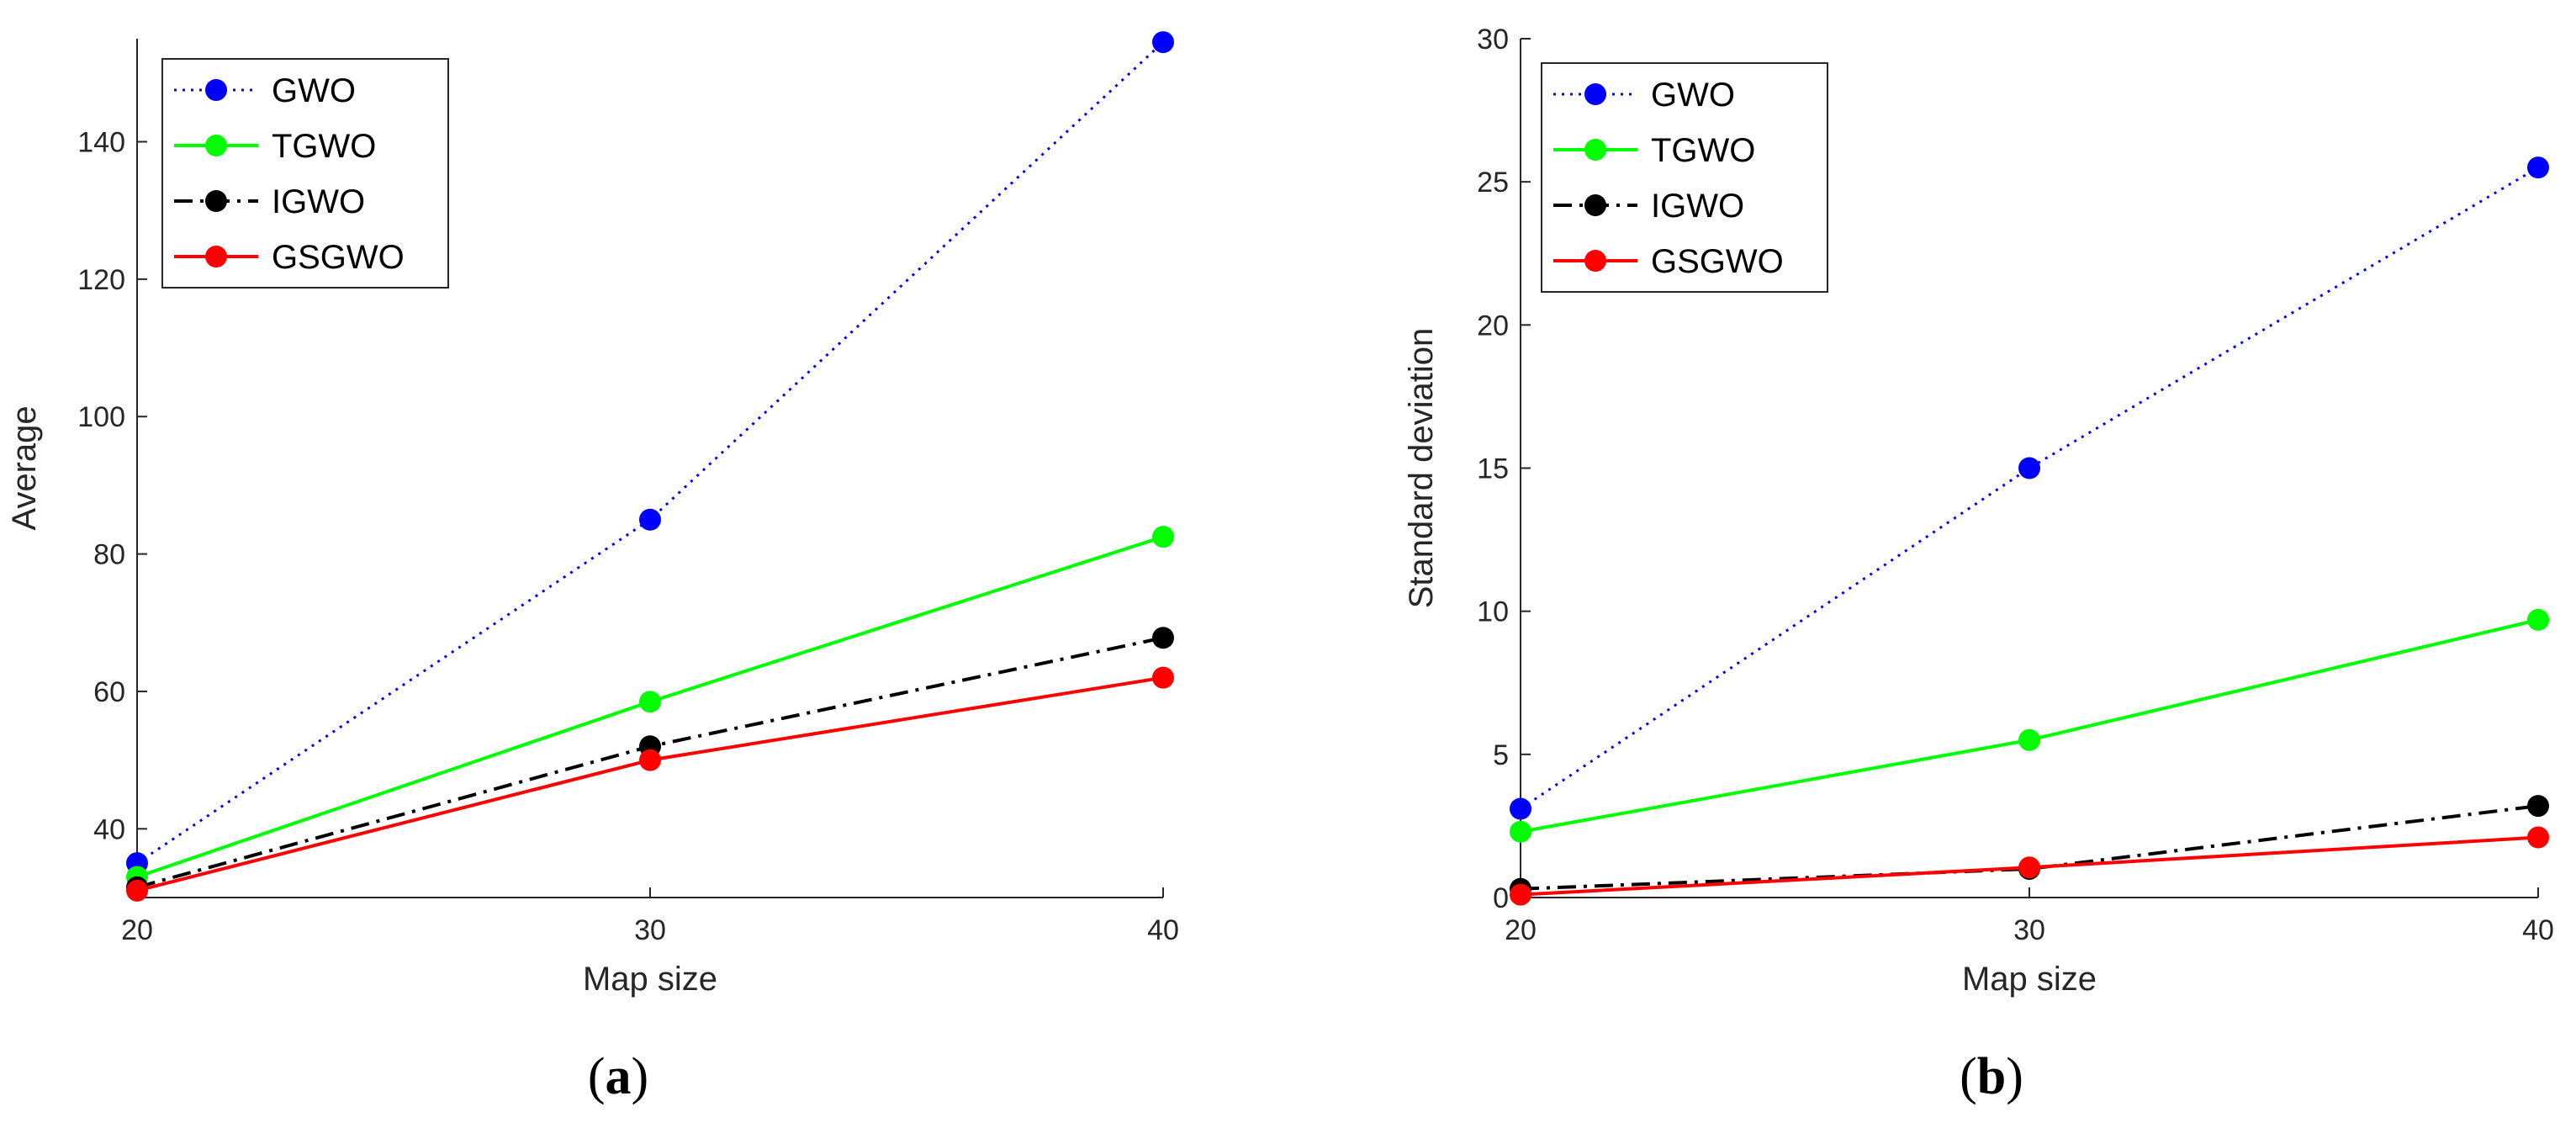  Describe the element at coordinates (2029, 725) in the screenshot. I see `series-line-tgwo` at that location.